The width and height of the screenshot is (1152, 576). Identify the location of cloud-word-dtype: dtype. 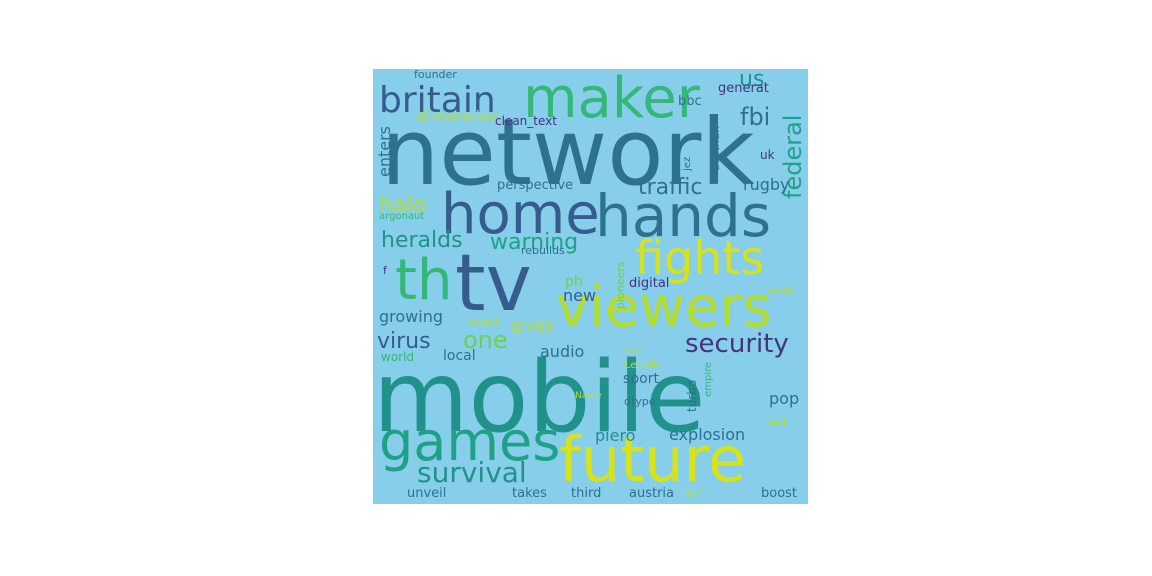
(640, 401).